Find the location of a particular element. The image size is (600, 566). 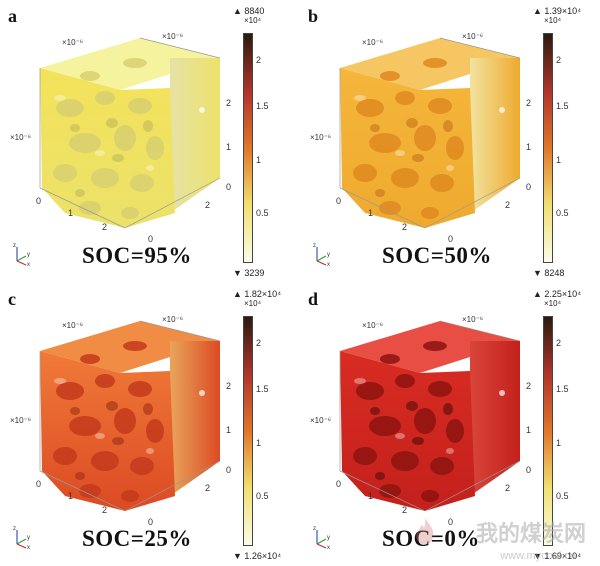

soc-label: SOC=0% is located at coordinates (431, 539).